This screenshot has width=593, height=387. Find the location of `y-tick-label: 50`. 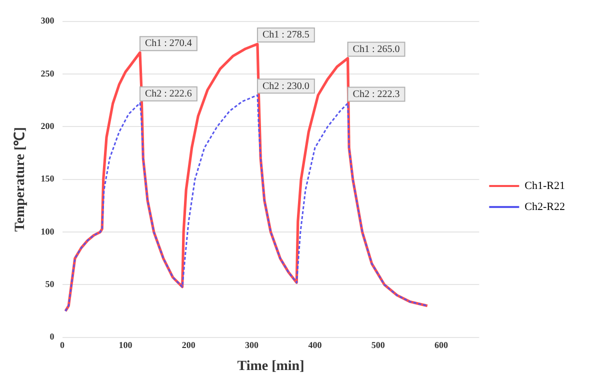

y-tick-label: 50 is located at coordinates (50, 284).